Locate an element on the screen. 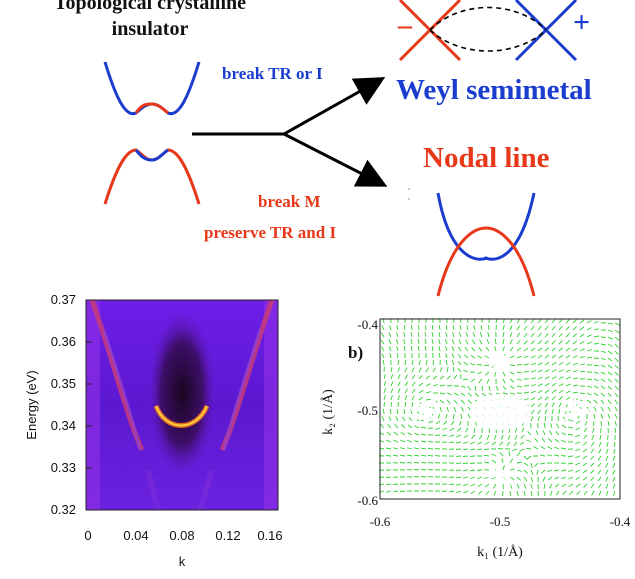 This screenshot has height=579, width=635. xtick-a-2: 0.08 is located at coordinates (181, 535).